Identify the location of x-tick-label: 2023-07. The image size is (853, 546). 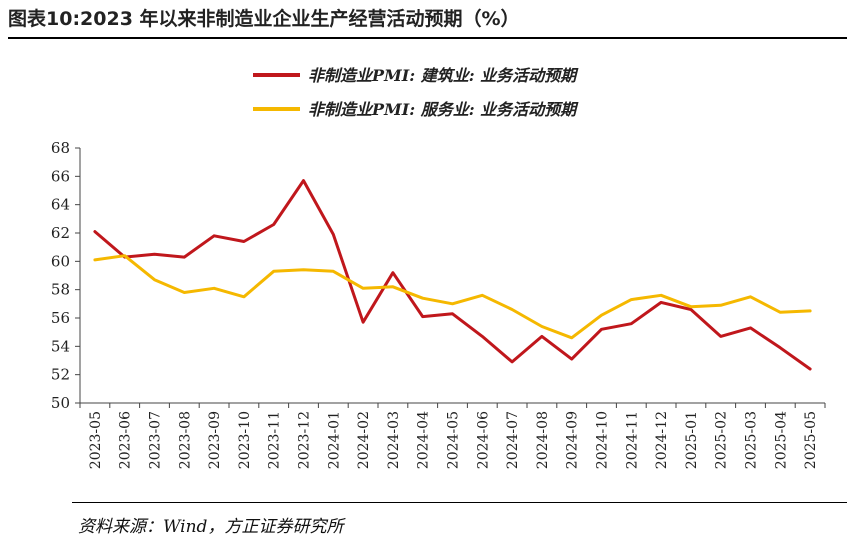
(156, 440).